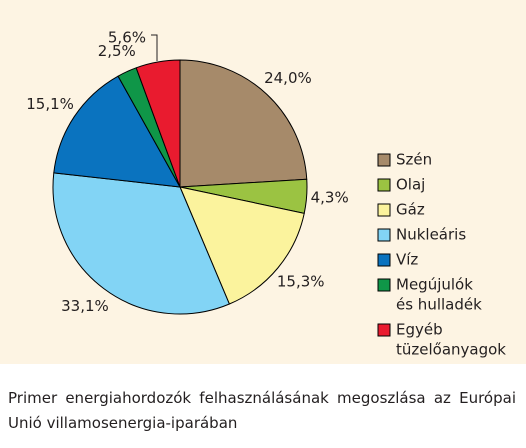 The height and width of the screenshot is (448, 526). I want to click on legend-item-1: Szén, so click(404, 160).